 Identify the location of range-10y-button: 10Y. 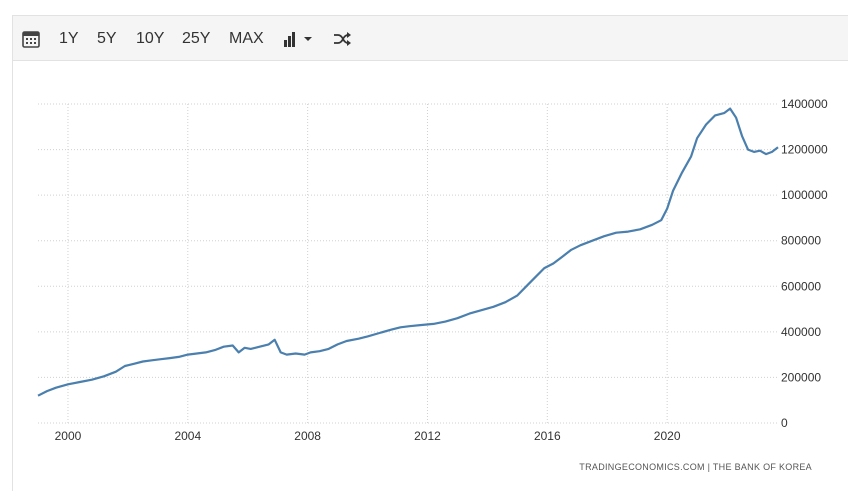
(150, 38).